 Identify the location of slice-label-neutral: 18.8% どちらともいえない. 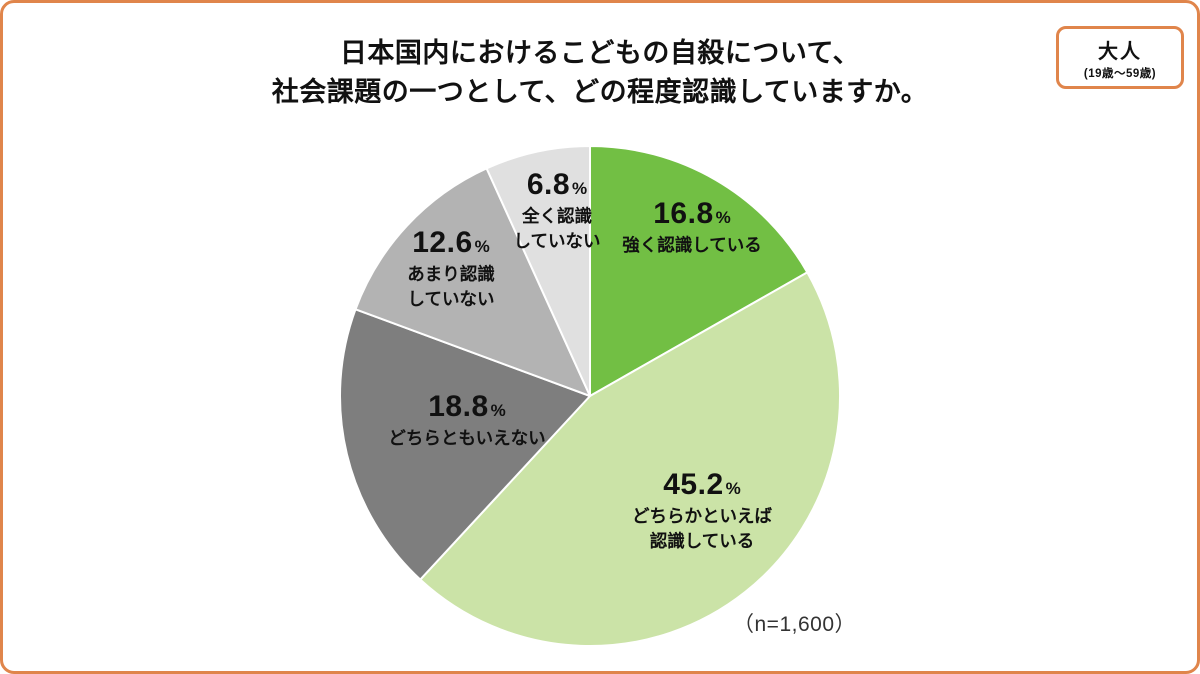
(466, 420).